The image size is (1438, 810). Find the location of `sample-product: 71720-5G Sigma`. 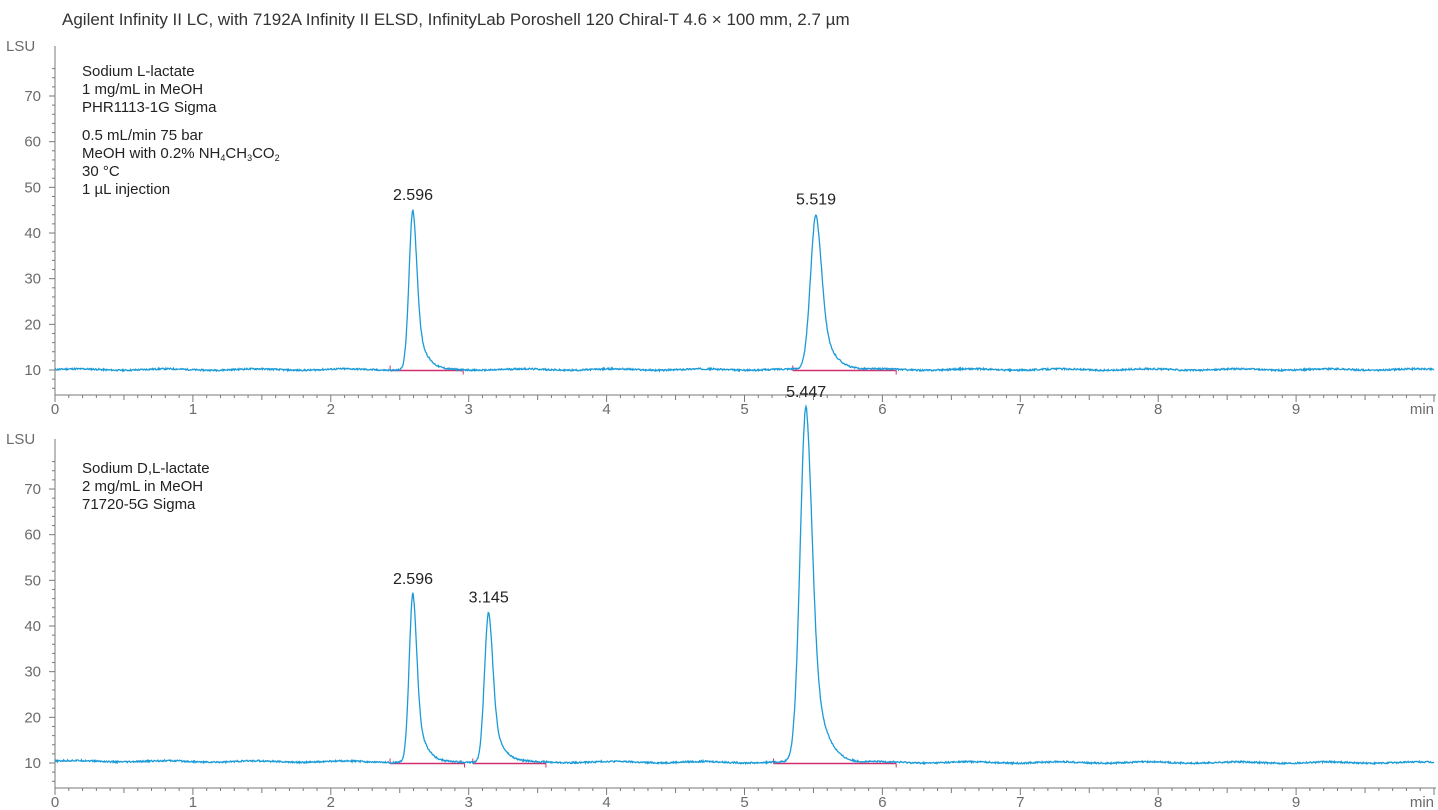

sample-product: 71720-5G Sigma is located at coordinates (139, 504).